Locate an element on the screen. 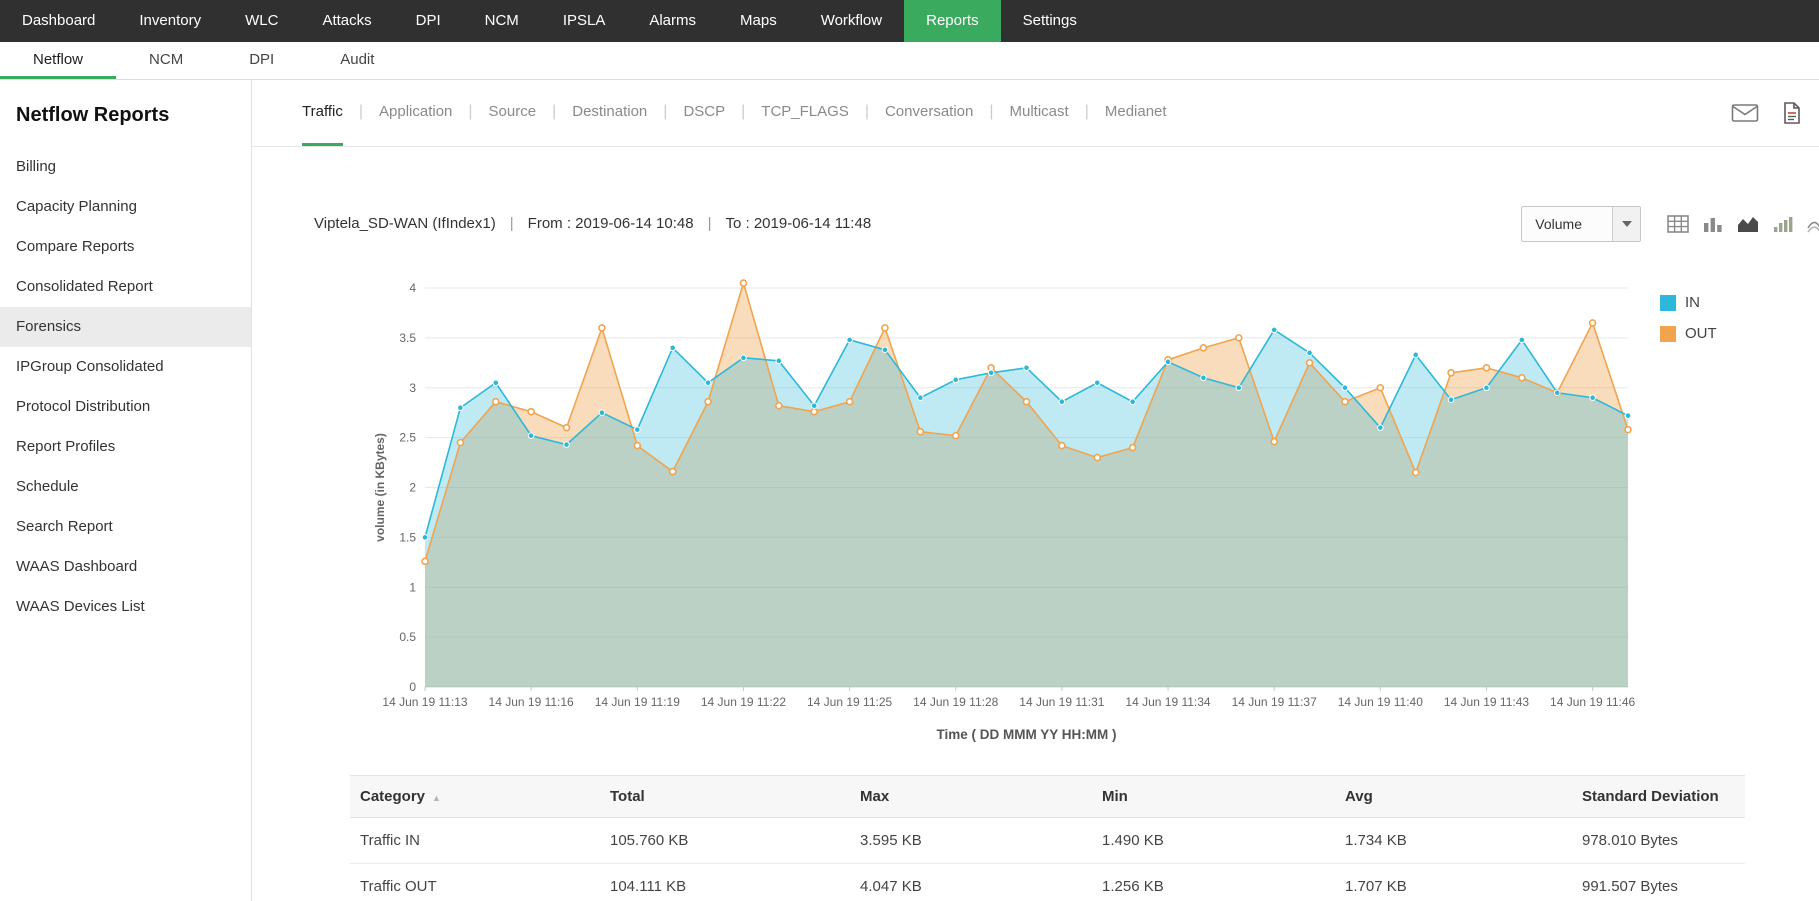 This screenshot has width=1819, height=901. svg-text: 0 is located at coordinates (412, 687).